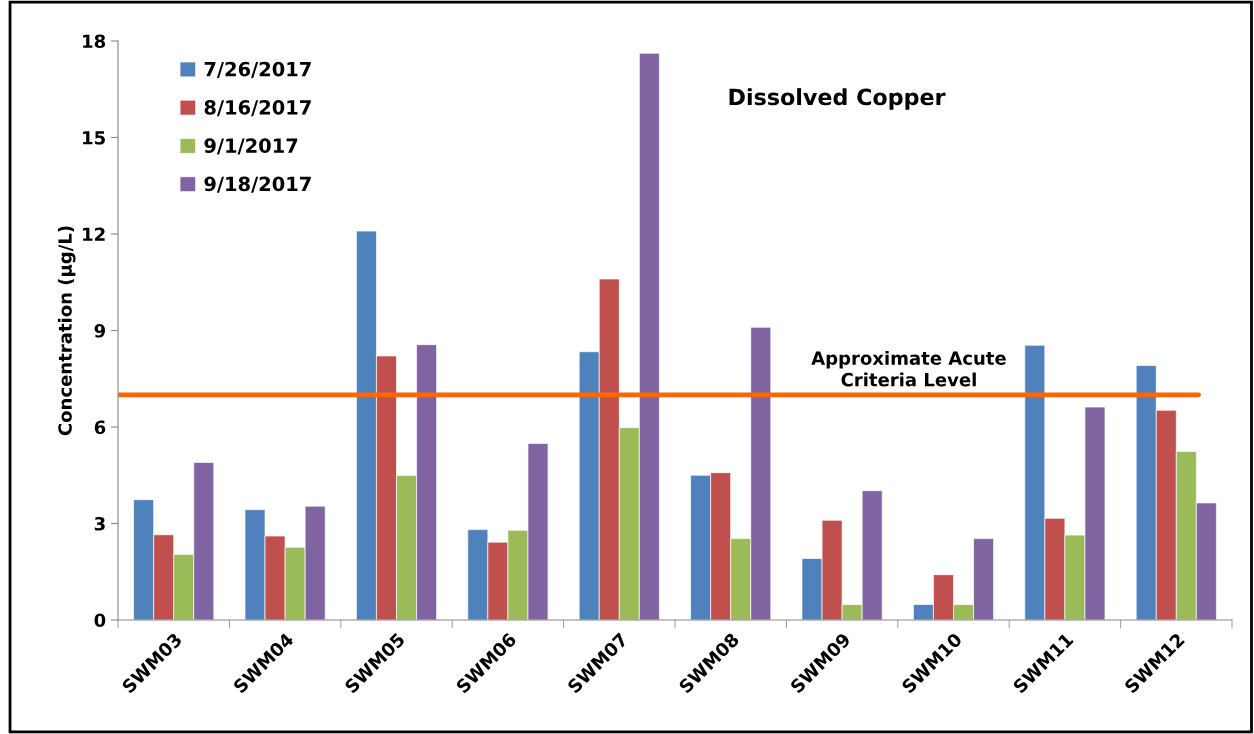 This screenshot has height=734, width=1254. Describe the element at coordinates (94, 41) in the screenshot. I see `y-tick-label: 18` at that location.